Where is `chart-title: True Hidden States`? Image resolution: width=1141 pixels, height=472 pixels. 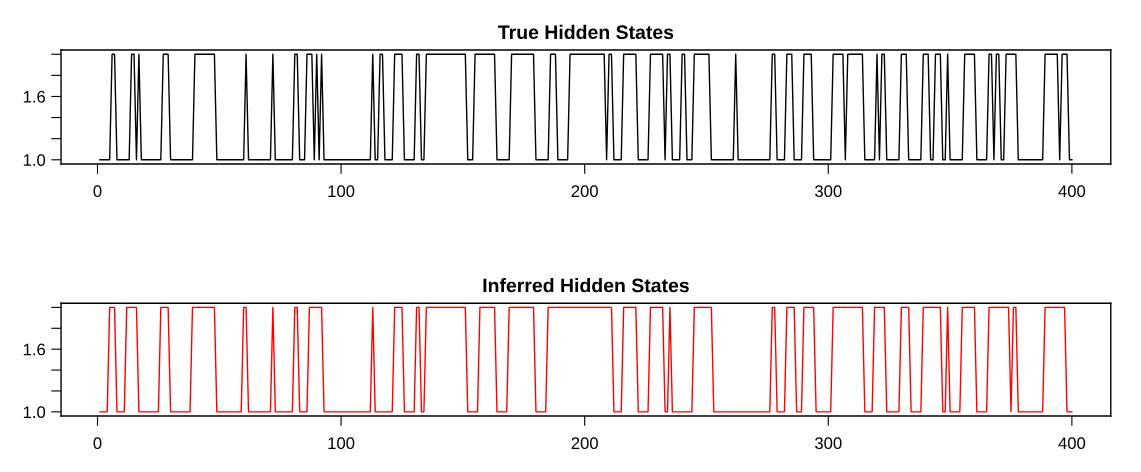
chart-title: True Hidden States is located at coordinates (586, 32).